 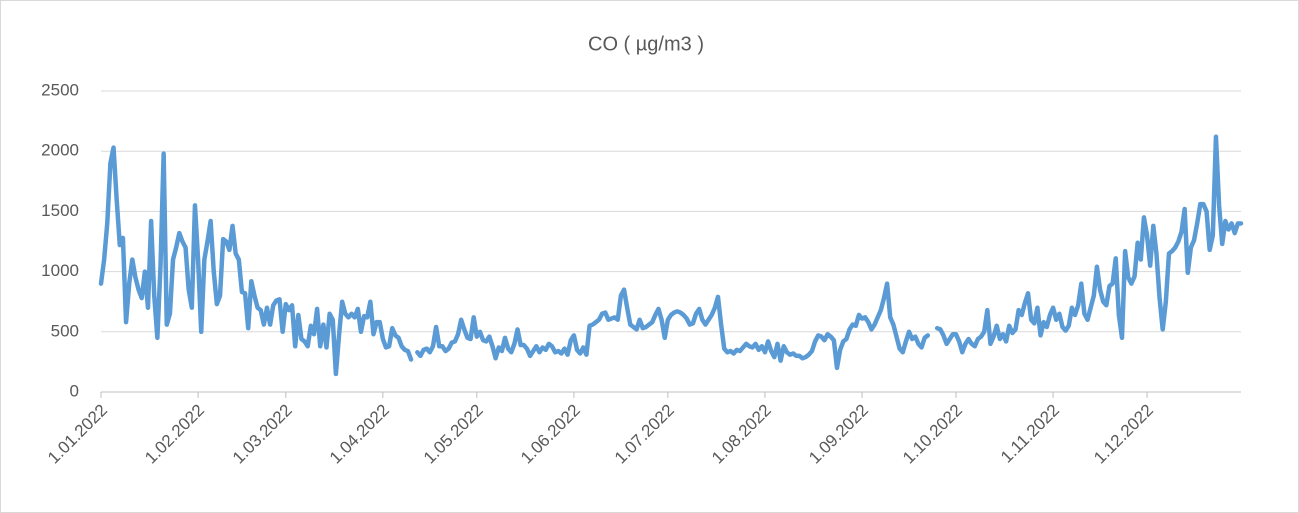 I want to click on y-tick-label: 500, so click(x=65, y=330).